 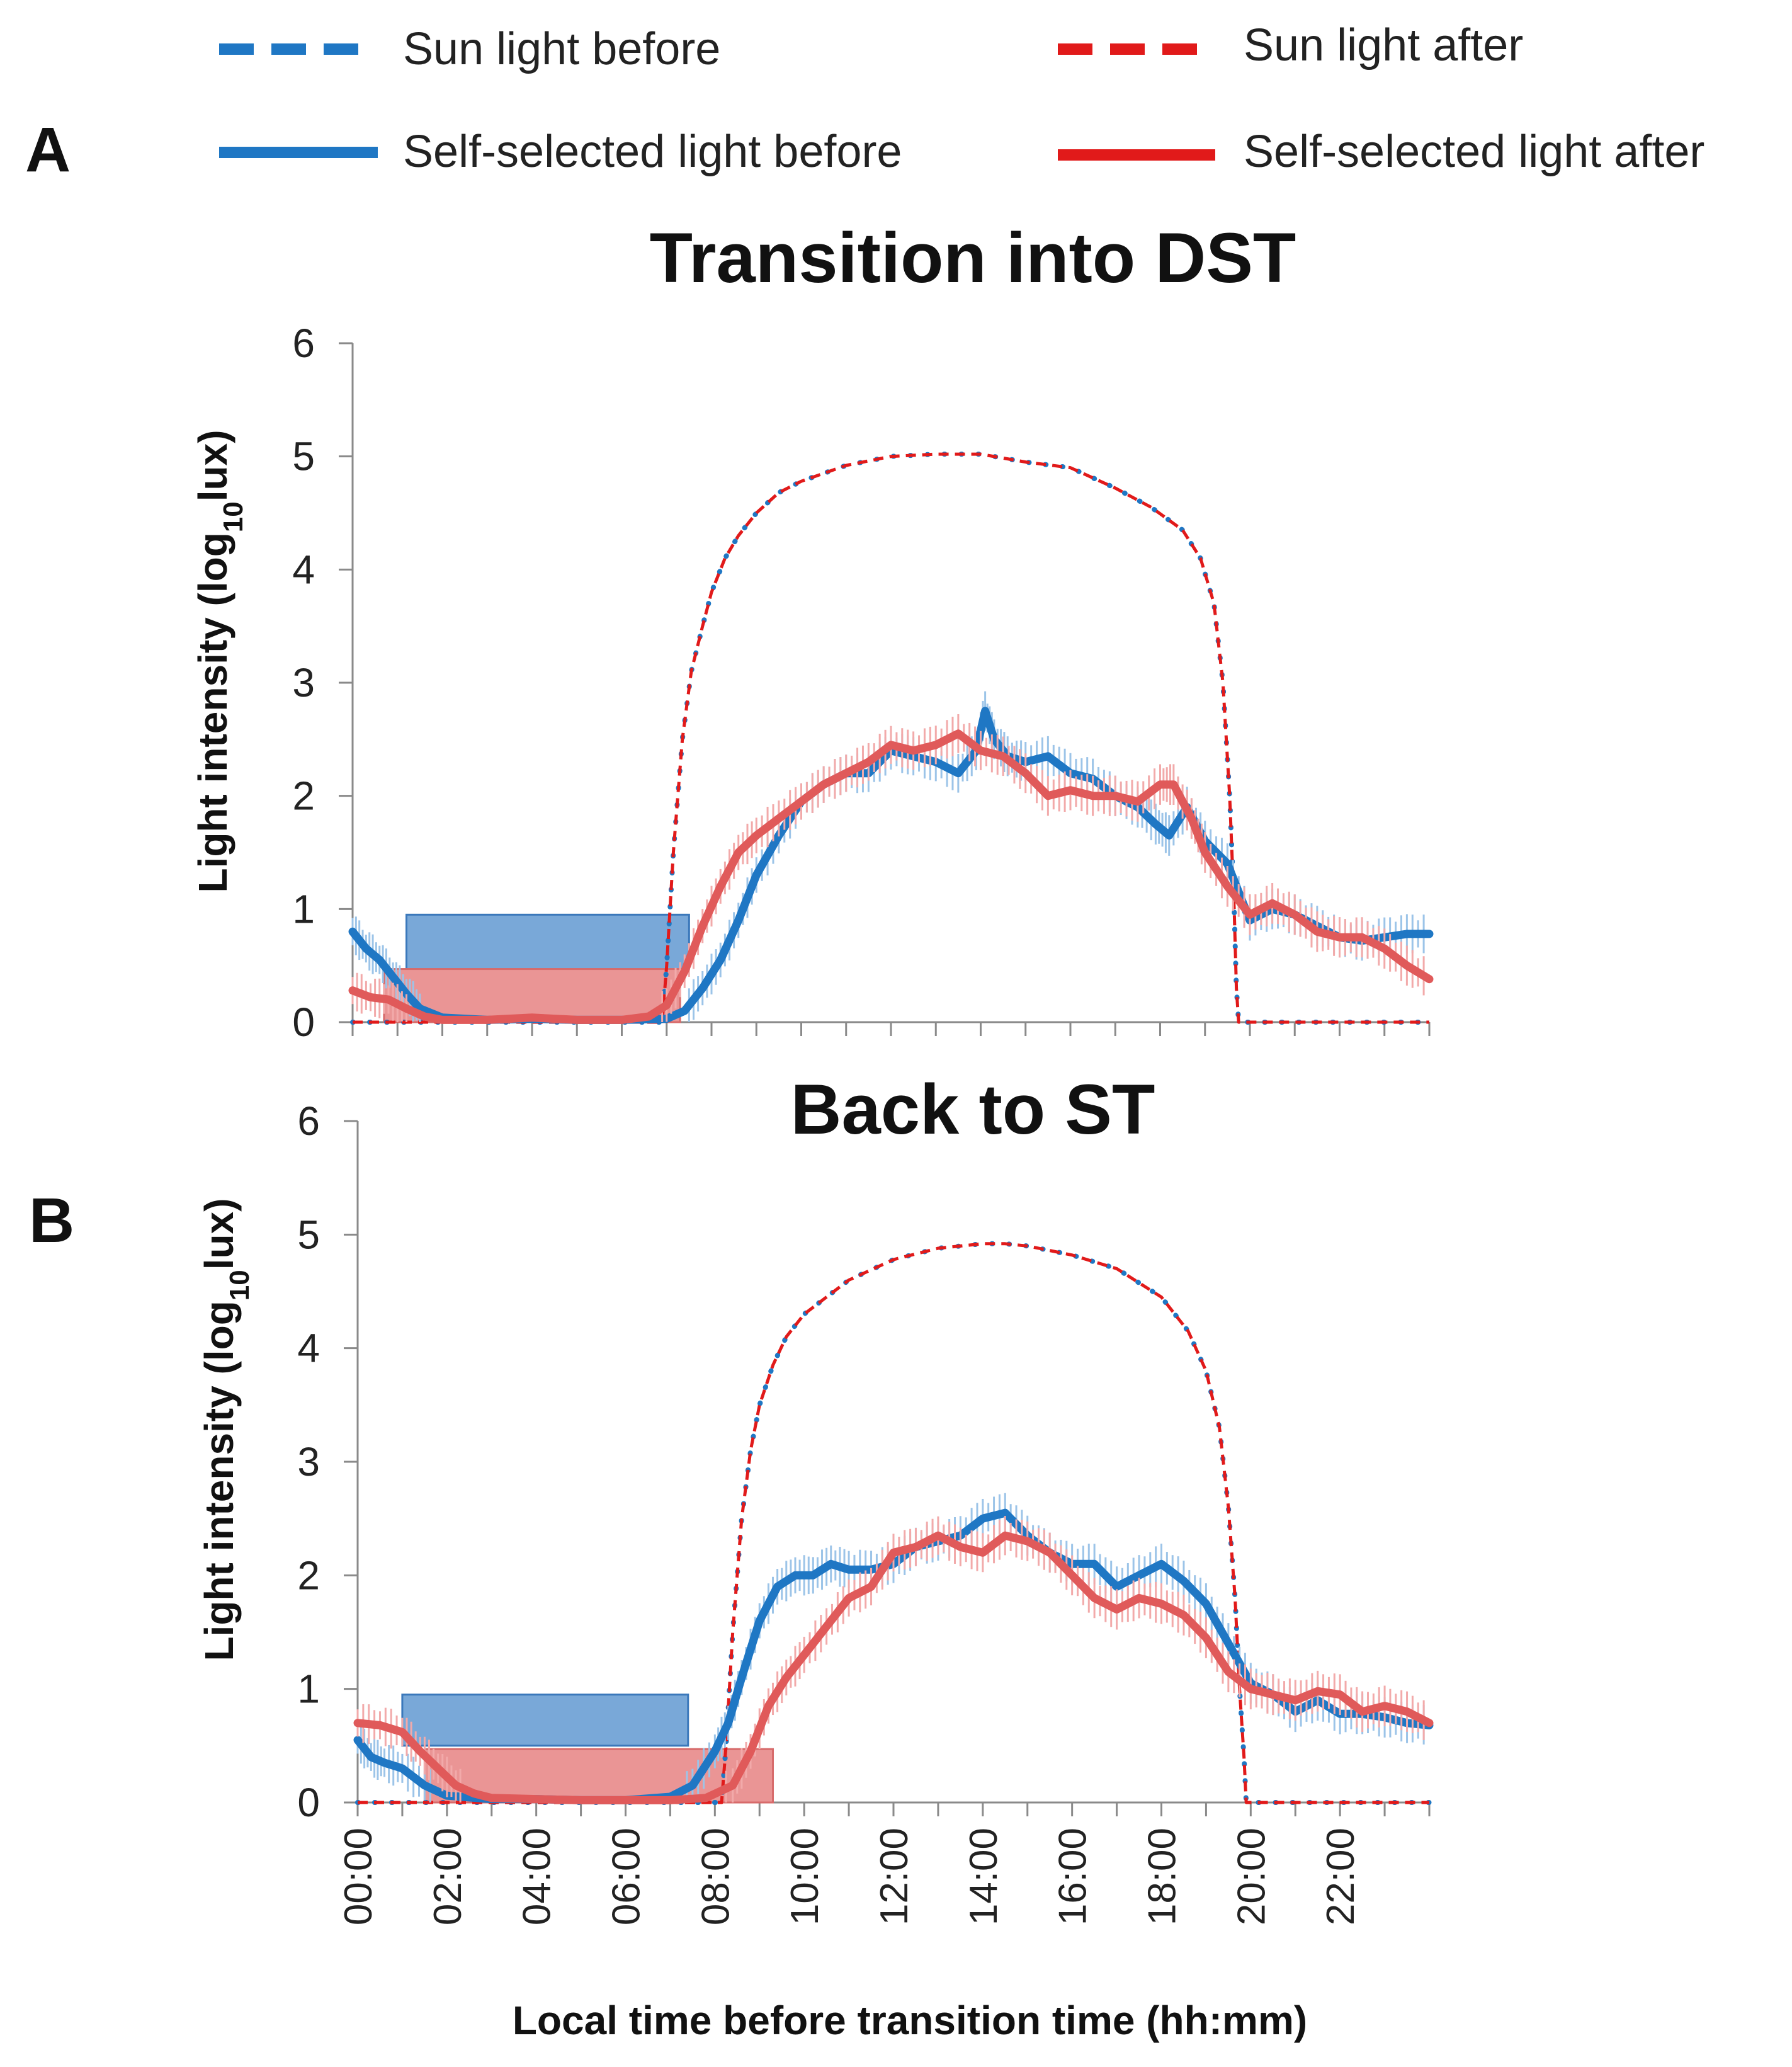 I want to click on y-tick-label-b: 6, so click(x=308, y=1121).